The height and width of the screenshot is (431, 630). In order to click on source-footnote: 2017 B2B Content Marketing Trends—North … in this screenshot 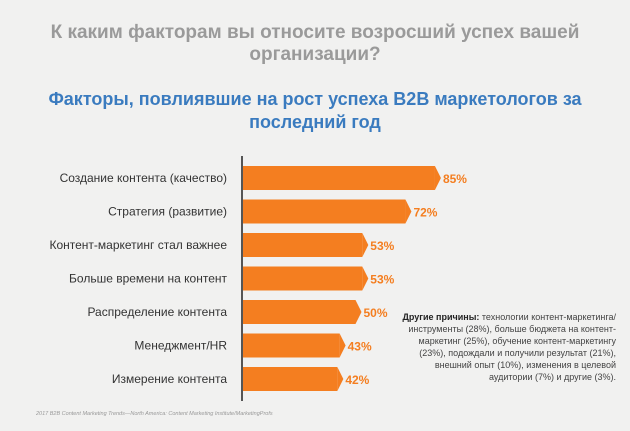, I will do `click(154, 414)`.